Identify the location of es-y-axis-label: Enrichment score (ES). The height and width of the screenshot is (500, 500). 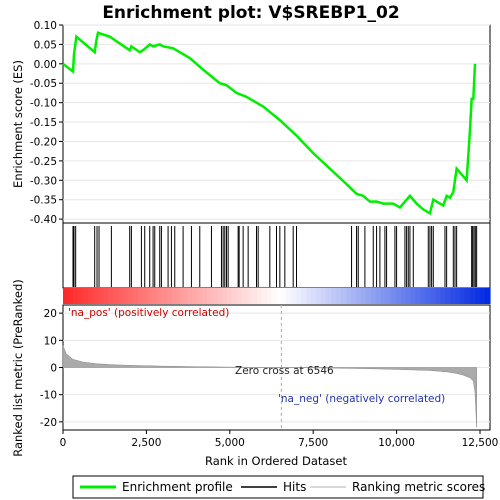
(18, 124).